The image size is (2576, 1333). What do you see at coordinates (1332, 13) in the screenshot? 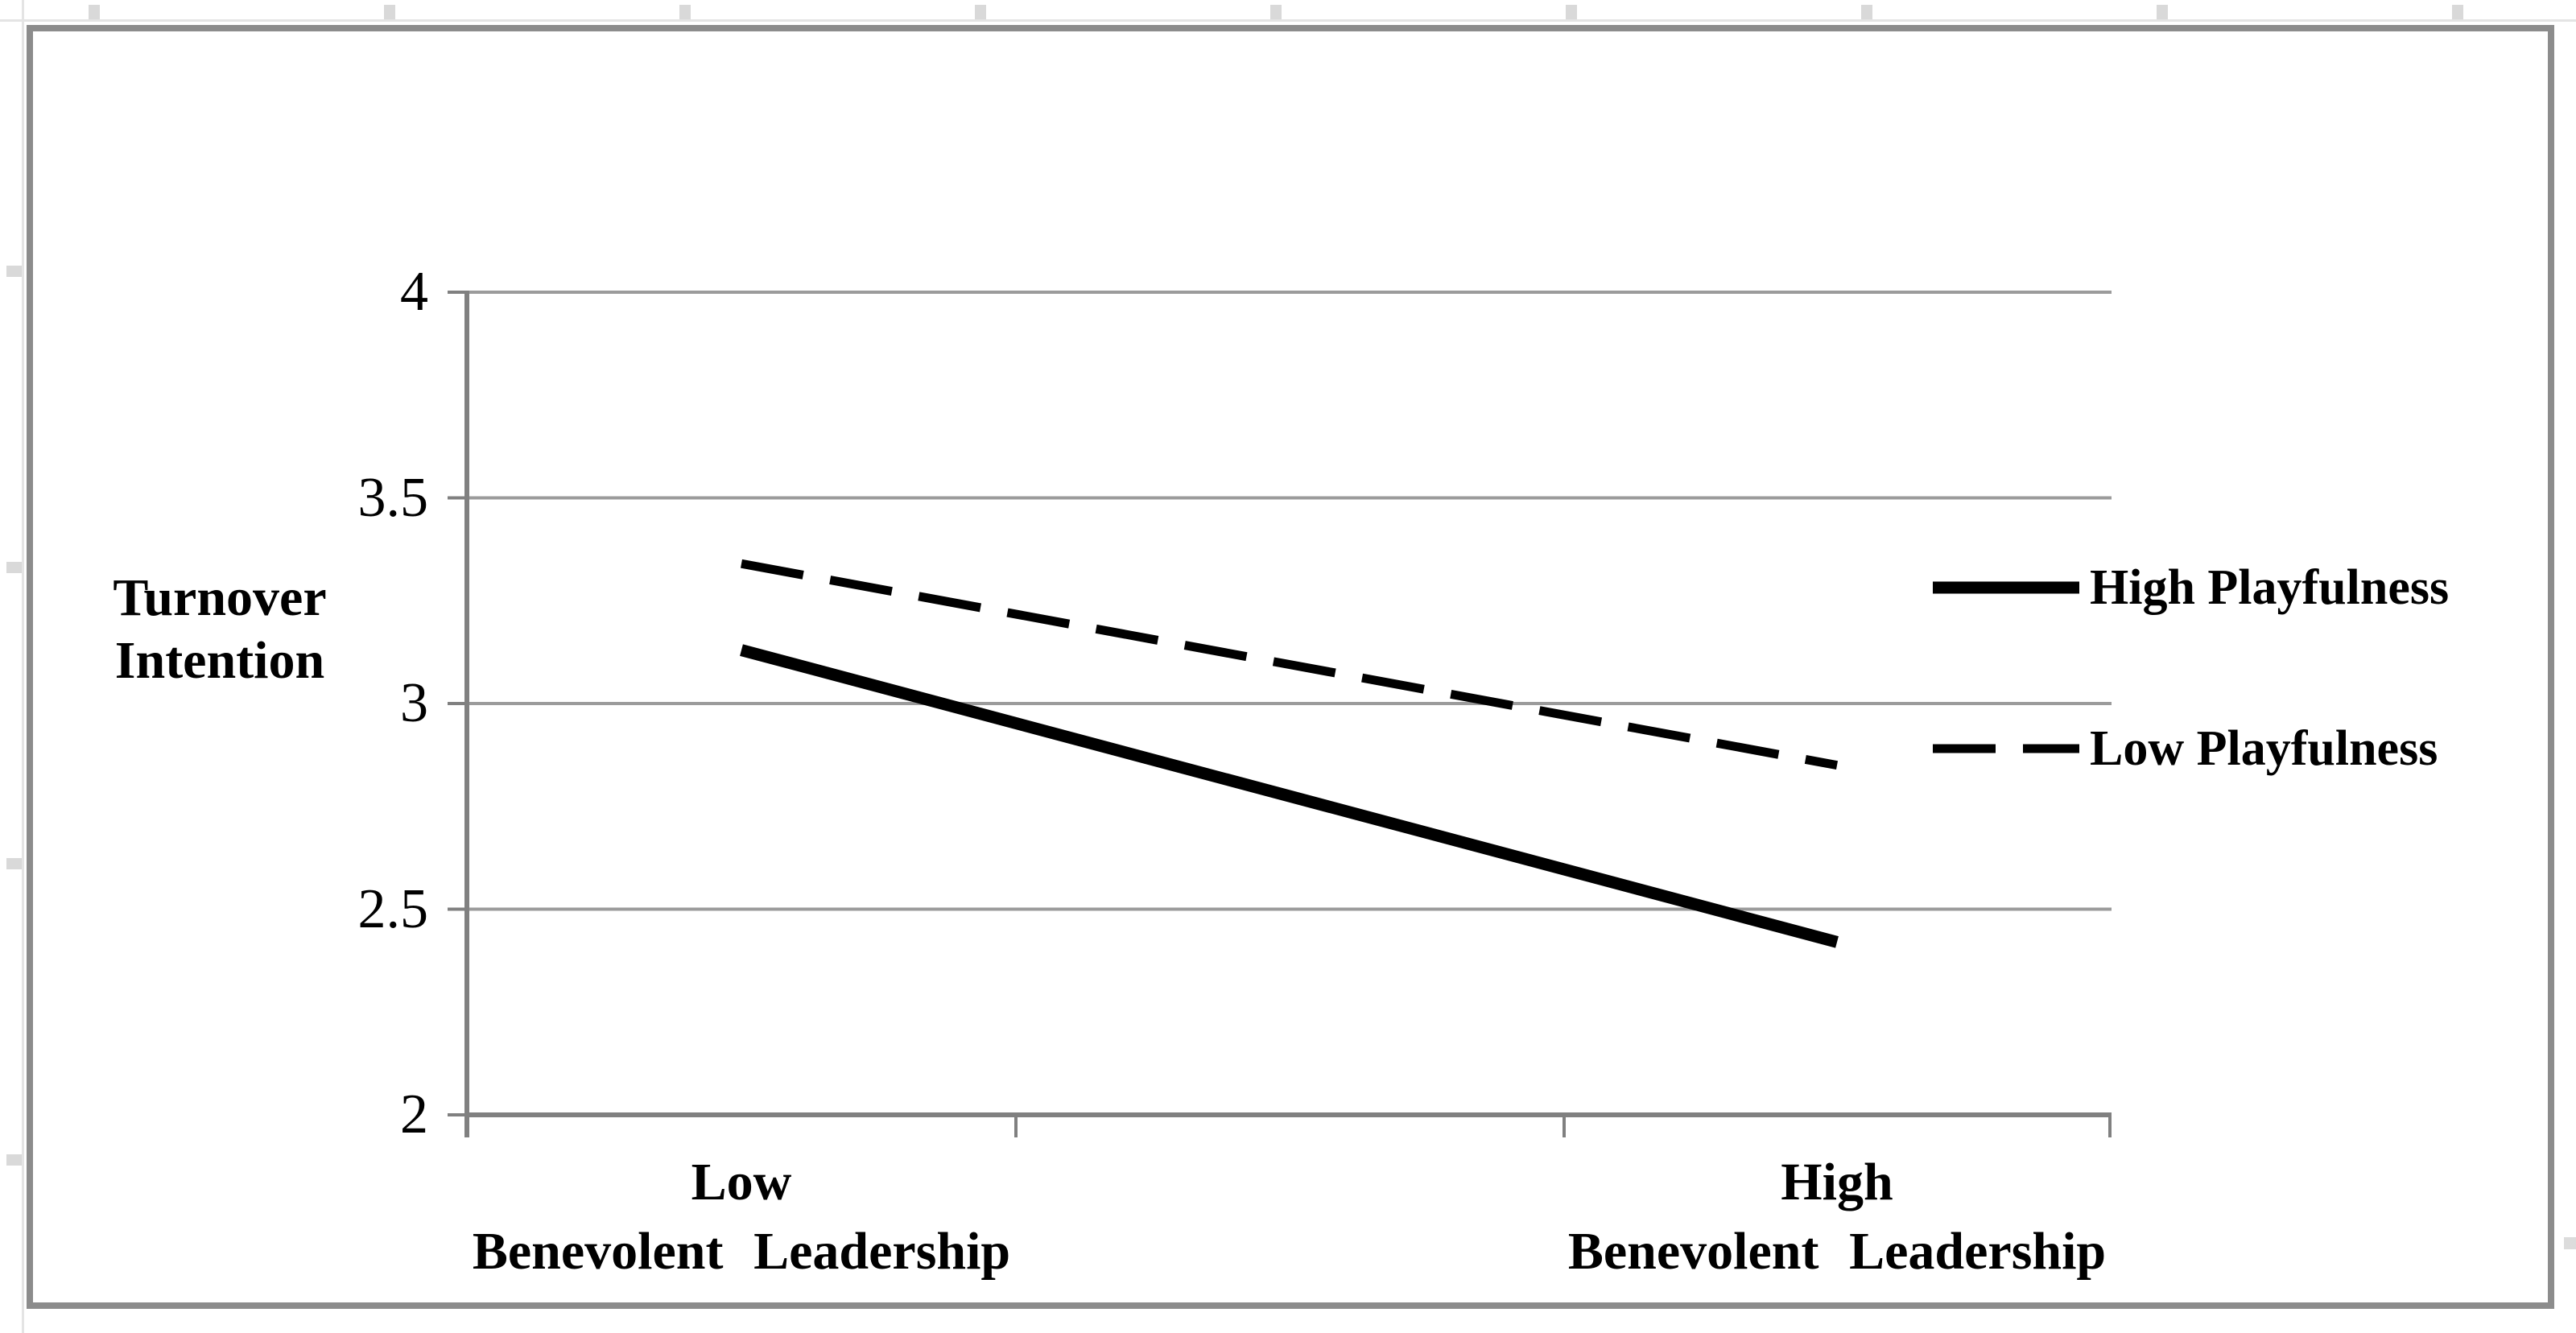
I see `sheet-edge-ticks-top` at bounding box center [1332, 13].